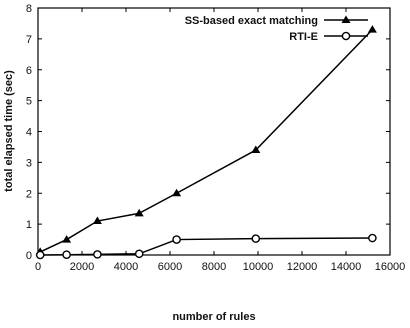 This screenshot has width=410, height=328. I want to click on x-tick-label: 6000, so click(170, 267).